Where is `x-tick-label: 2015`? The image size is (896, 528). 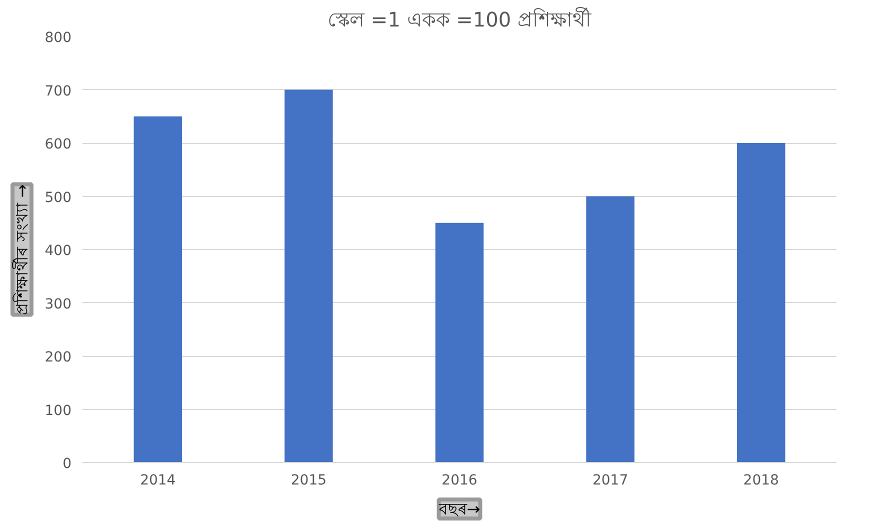
x-tick-label: 2015 is located at coordinates (308, 480).